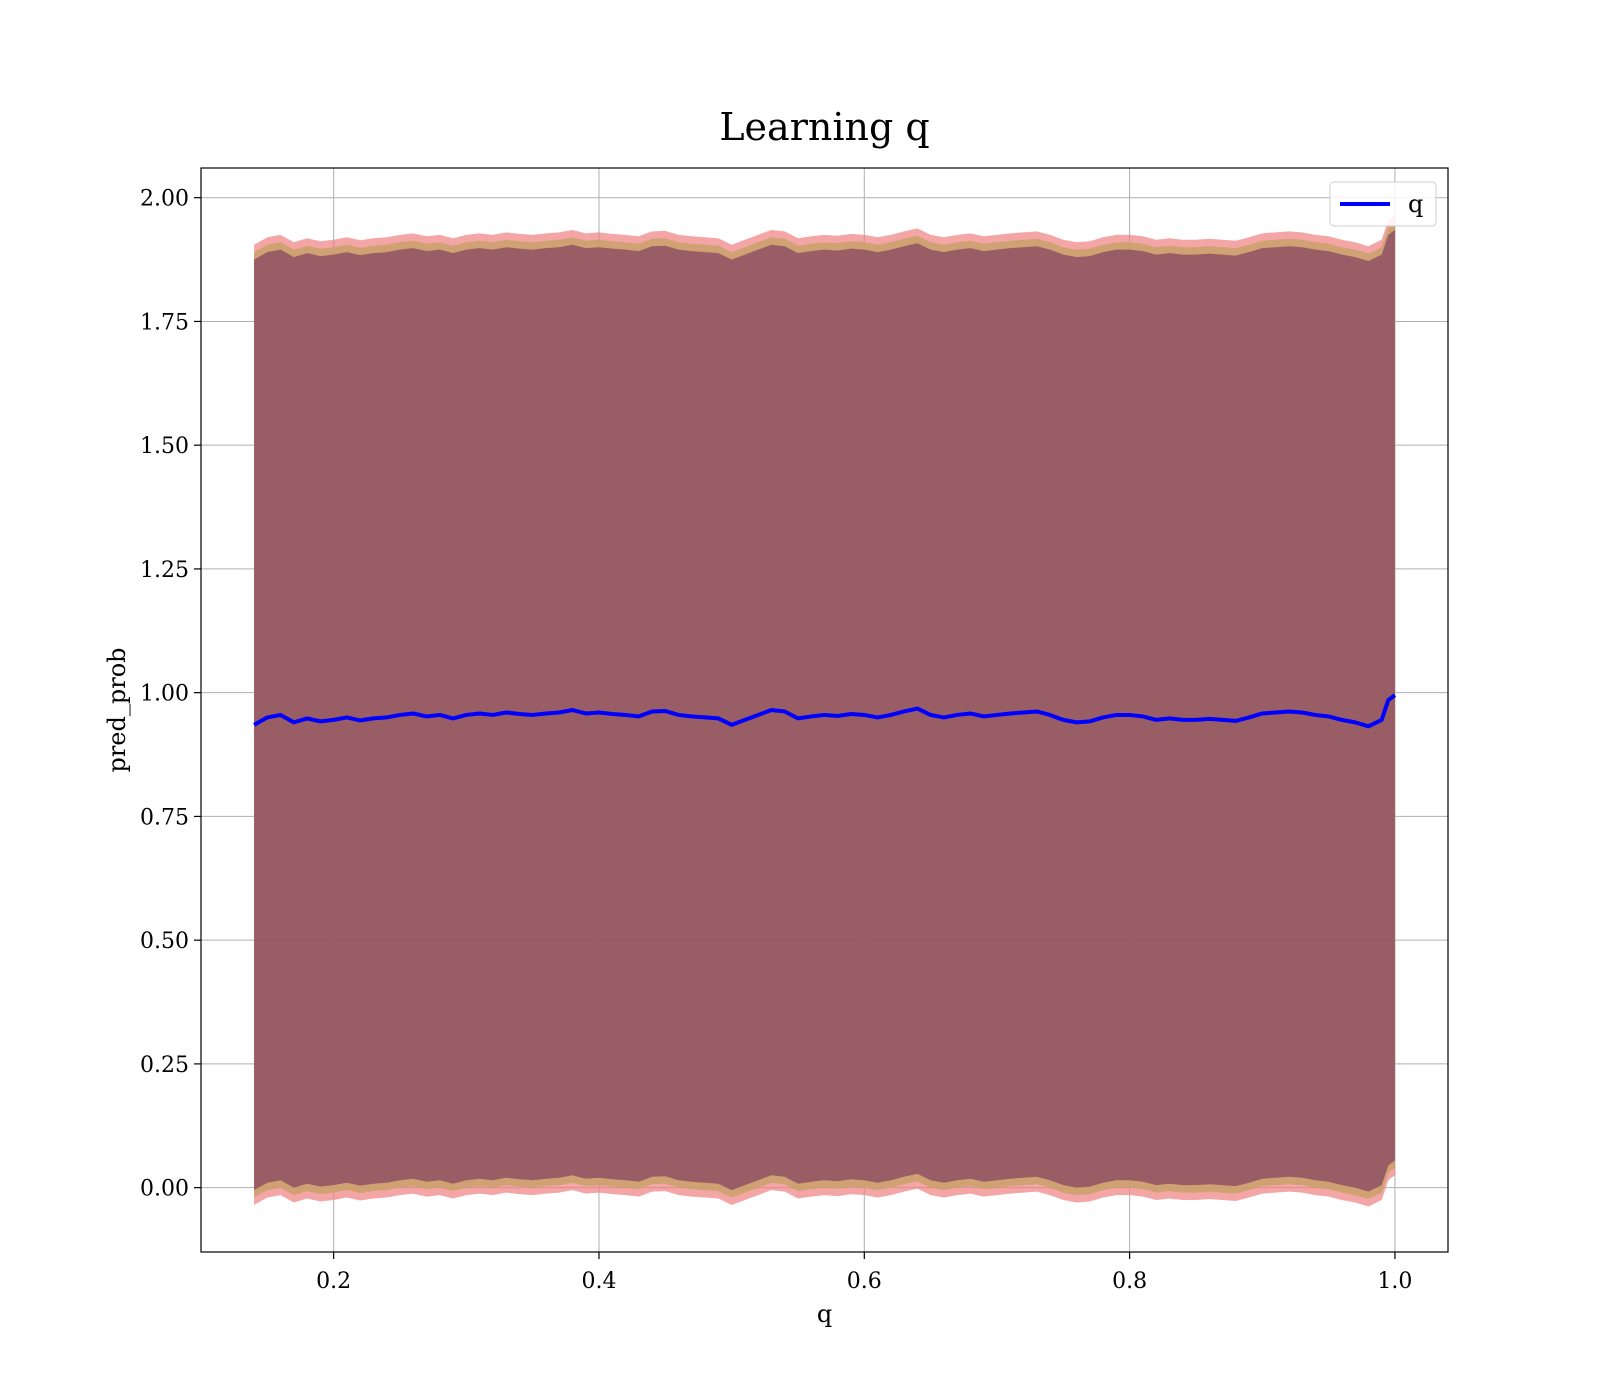 This screenshot has width=1600, height=1400. Describe the element at coordinates (164, 322) in the screenshot. I see `y-tick-label: 1.75` at that location.